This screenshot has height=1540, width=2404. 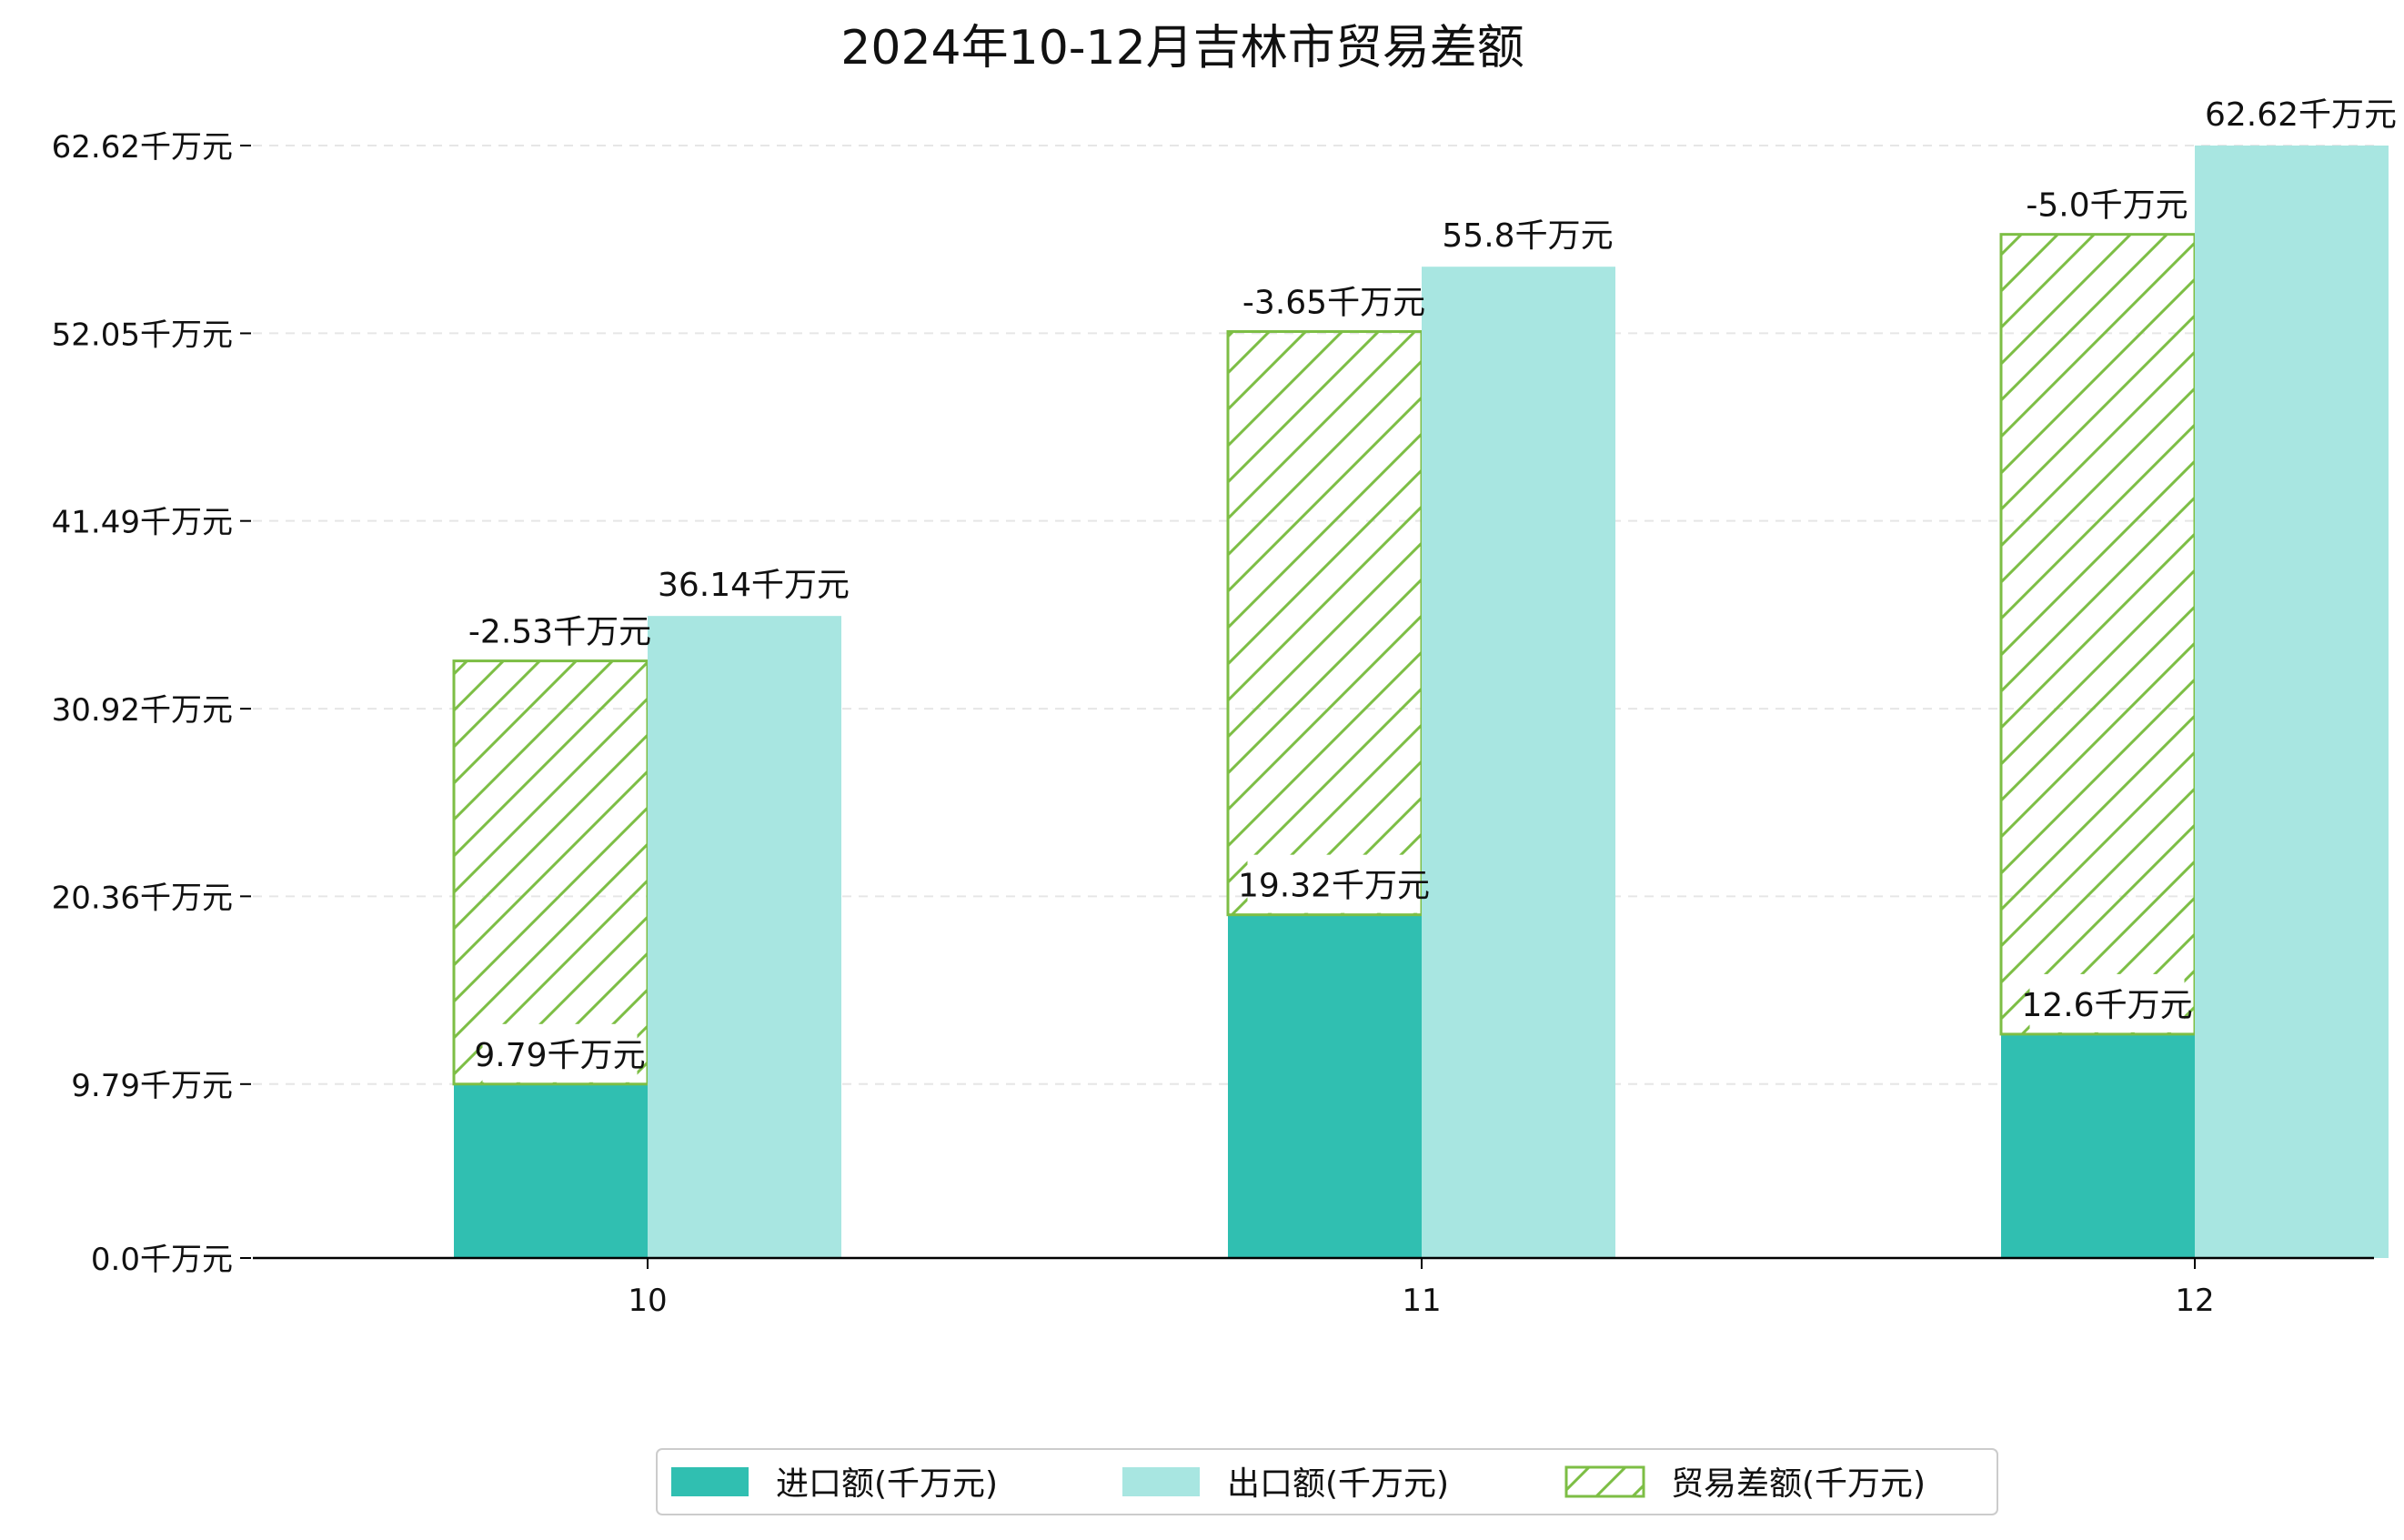 I want to click on legend-item-2: 贸易差额(千万元), so click(x=1745, y=1484).